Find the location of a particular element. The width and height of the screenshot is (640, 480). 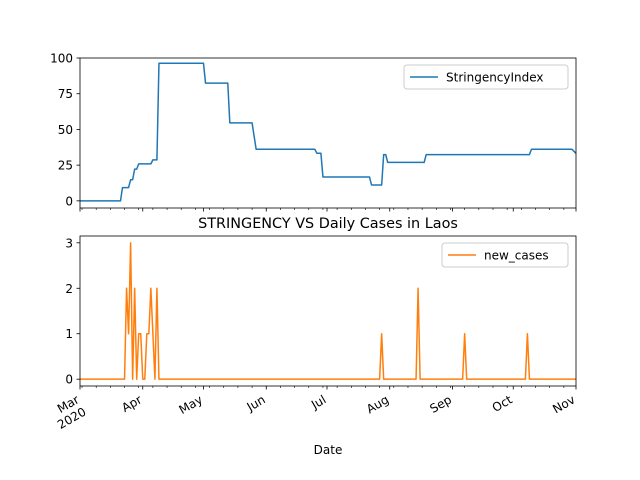

legend-label-new-cases: new_cases is located at coordinates (516, 256).